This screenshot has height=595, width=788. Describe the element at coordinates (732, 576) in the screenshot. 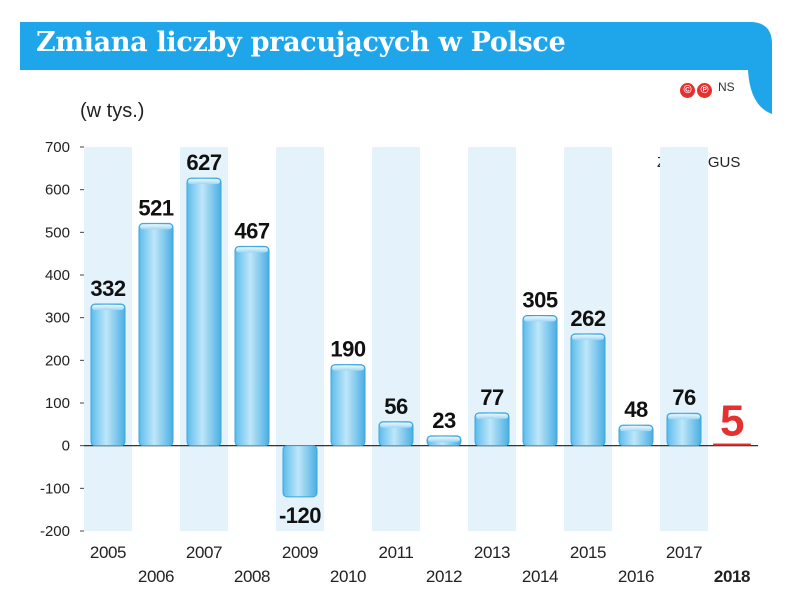

I see `x-tick-label-2018: 2018` at that location.